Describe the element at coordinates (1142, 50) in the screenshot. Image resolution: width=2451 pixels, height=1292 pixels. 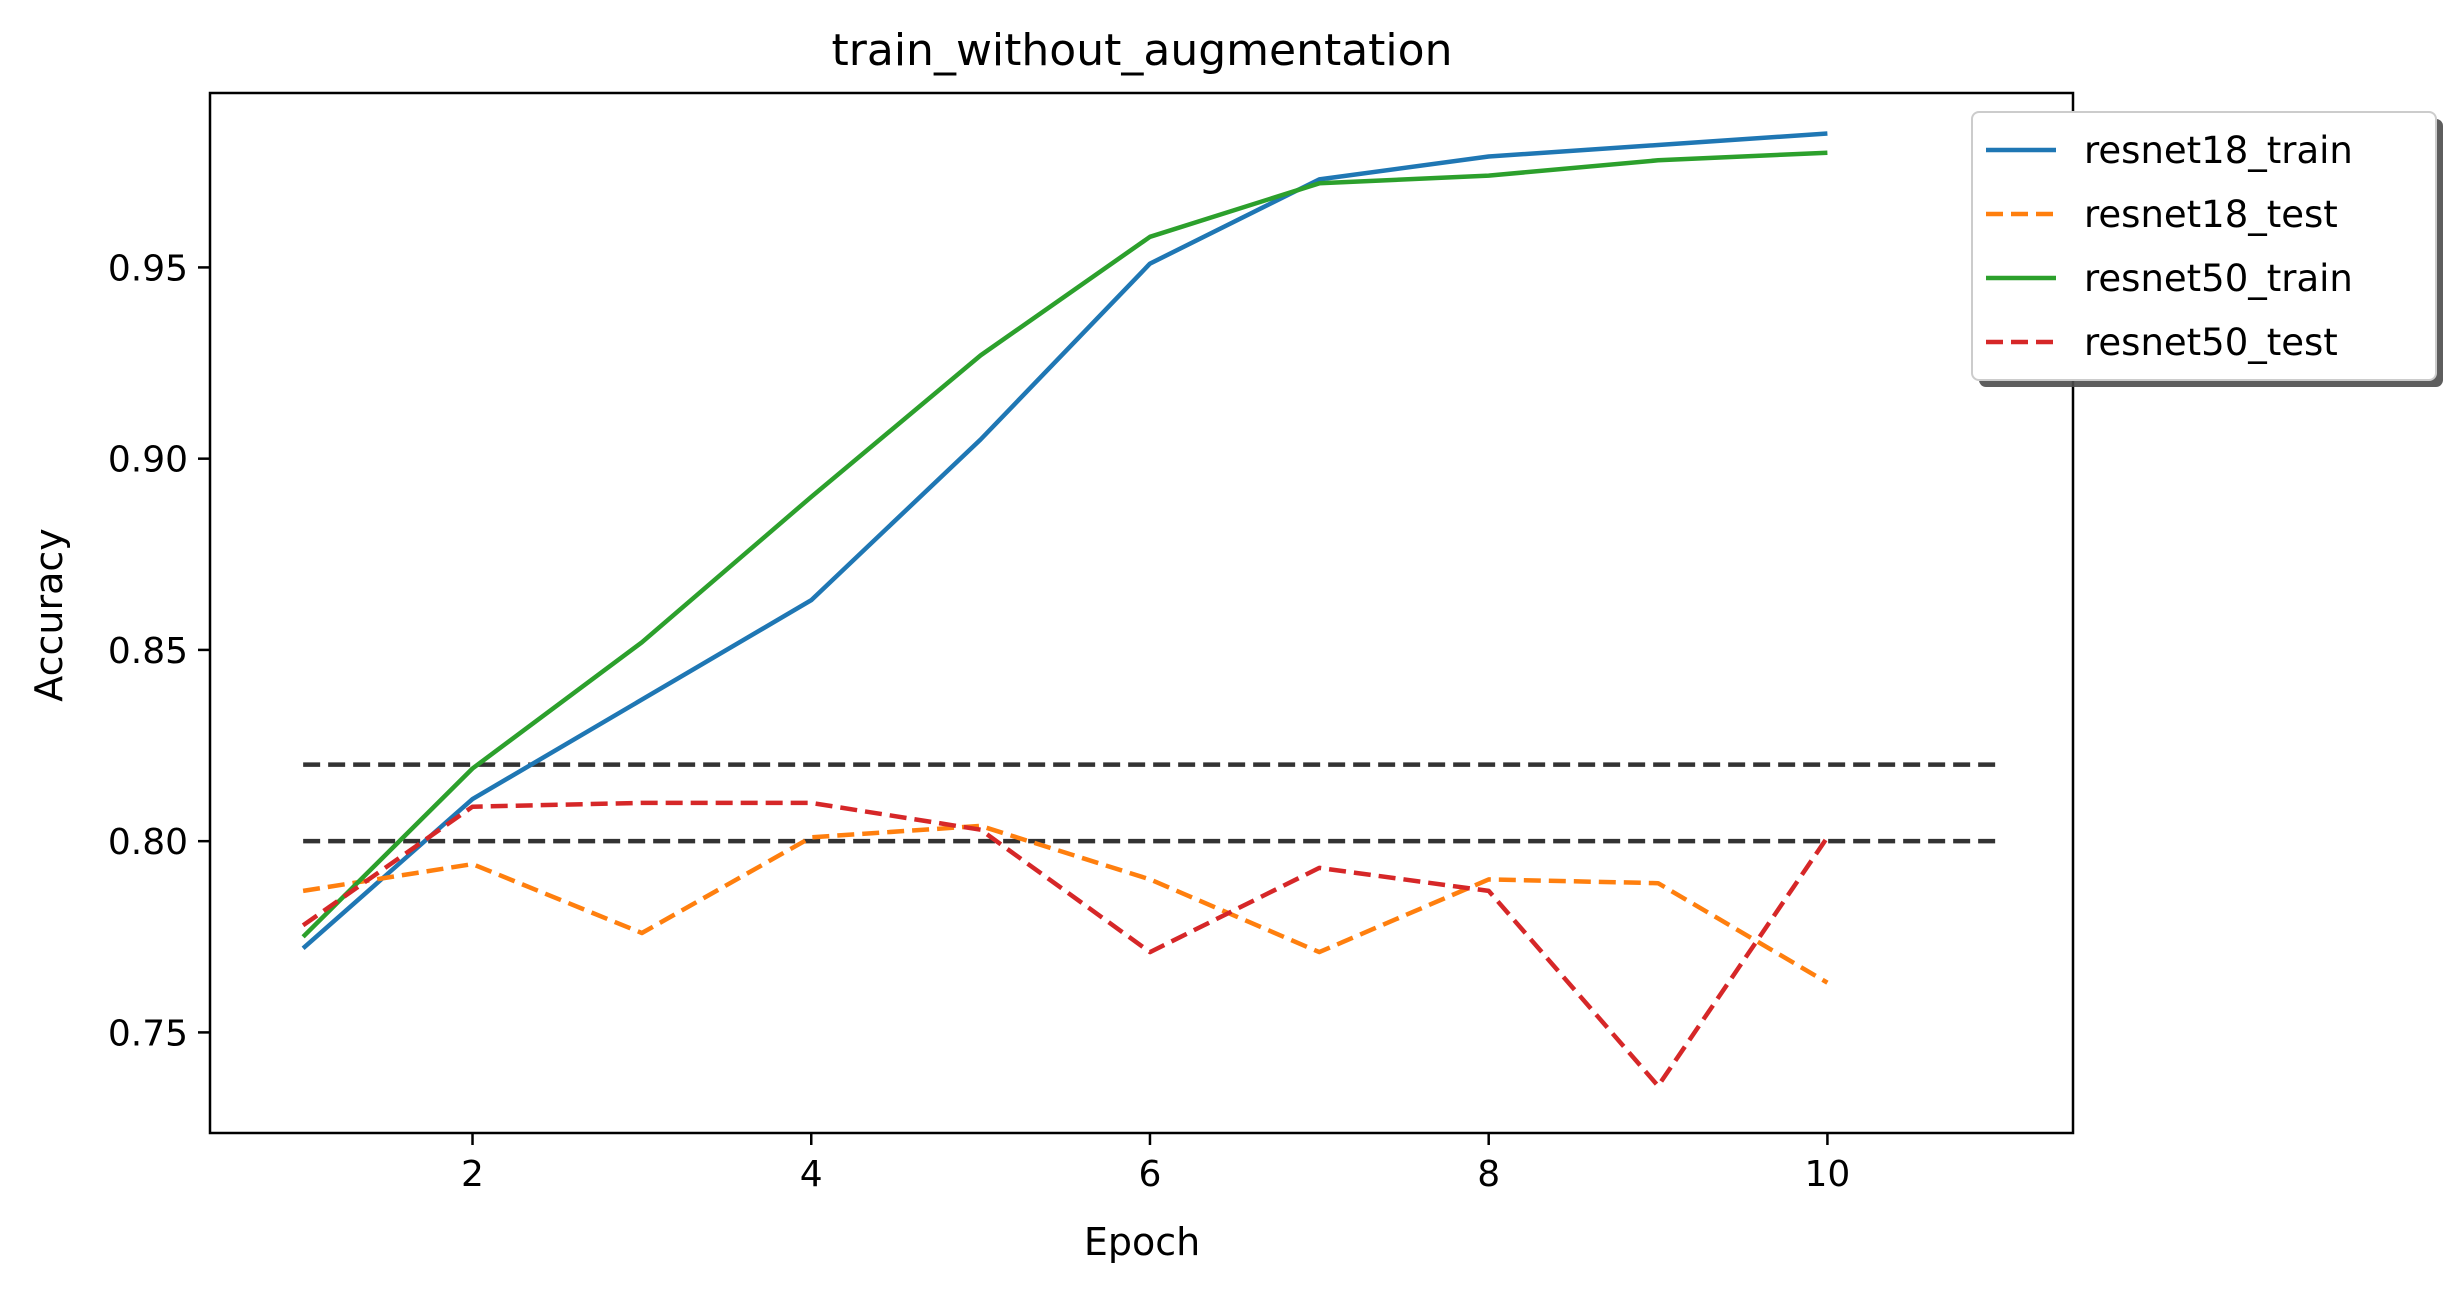
I see `chart-title: train_without_augmentation` at that location.